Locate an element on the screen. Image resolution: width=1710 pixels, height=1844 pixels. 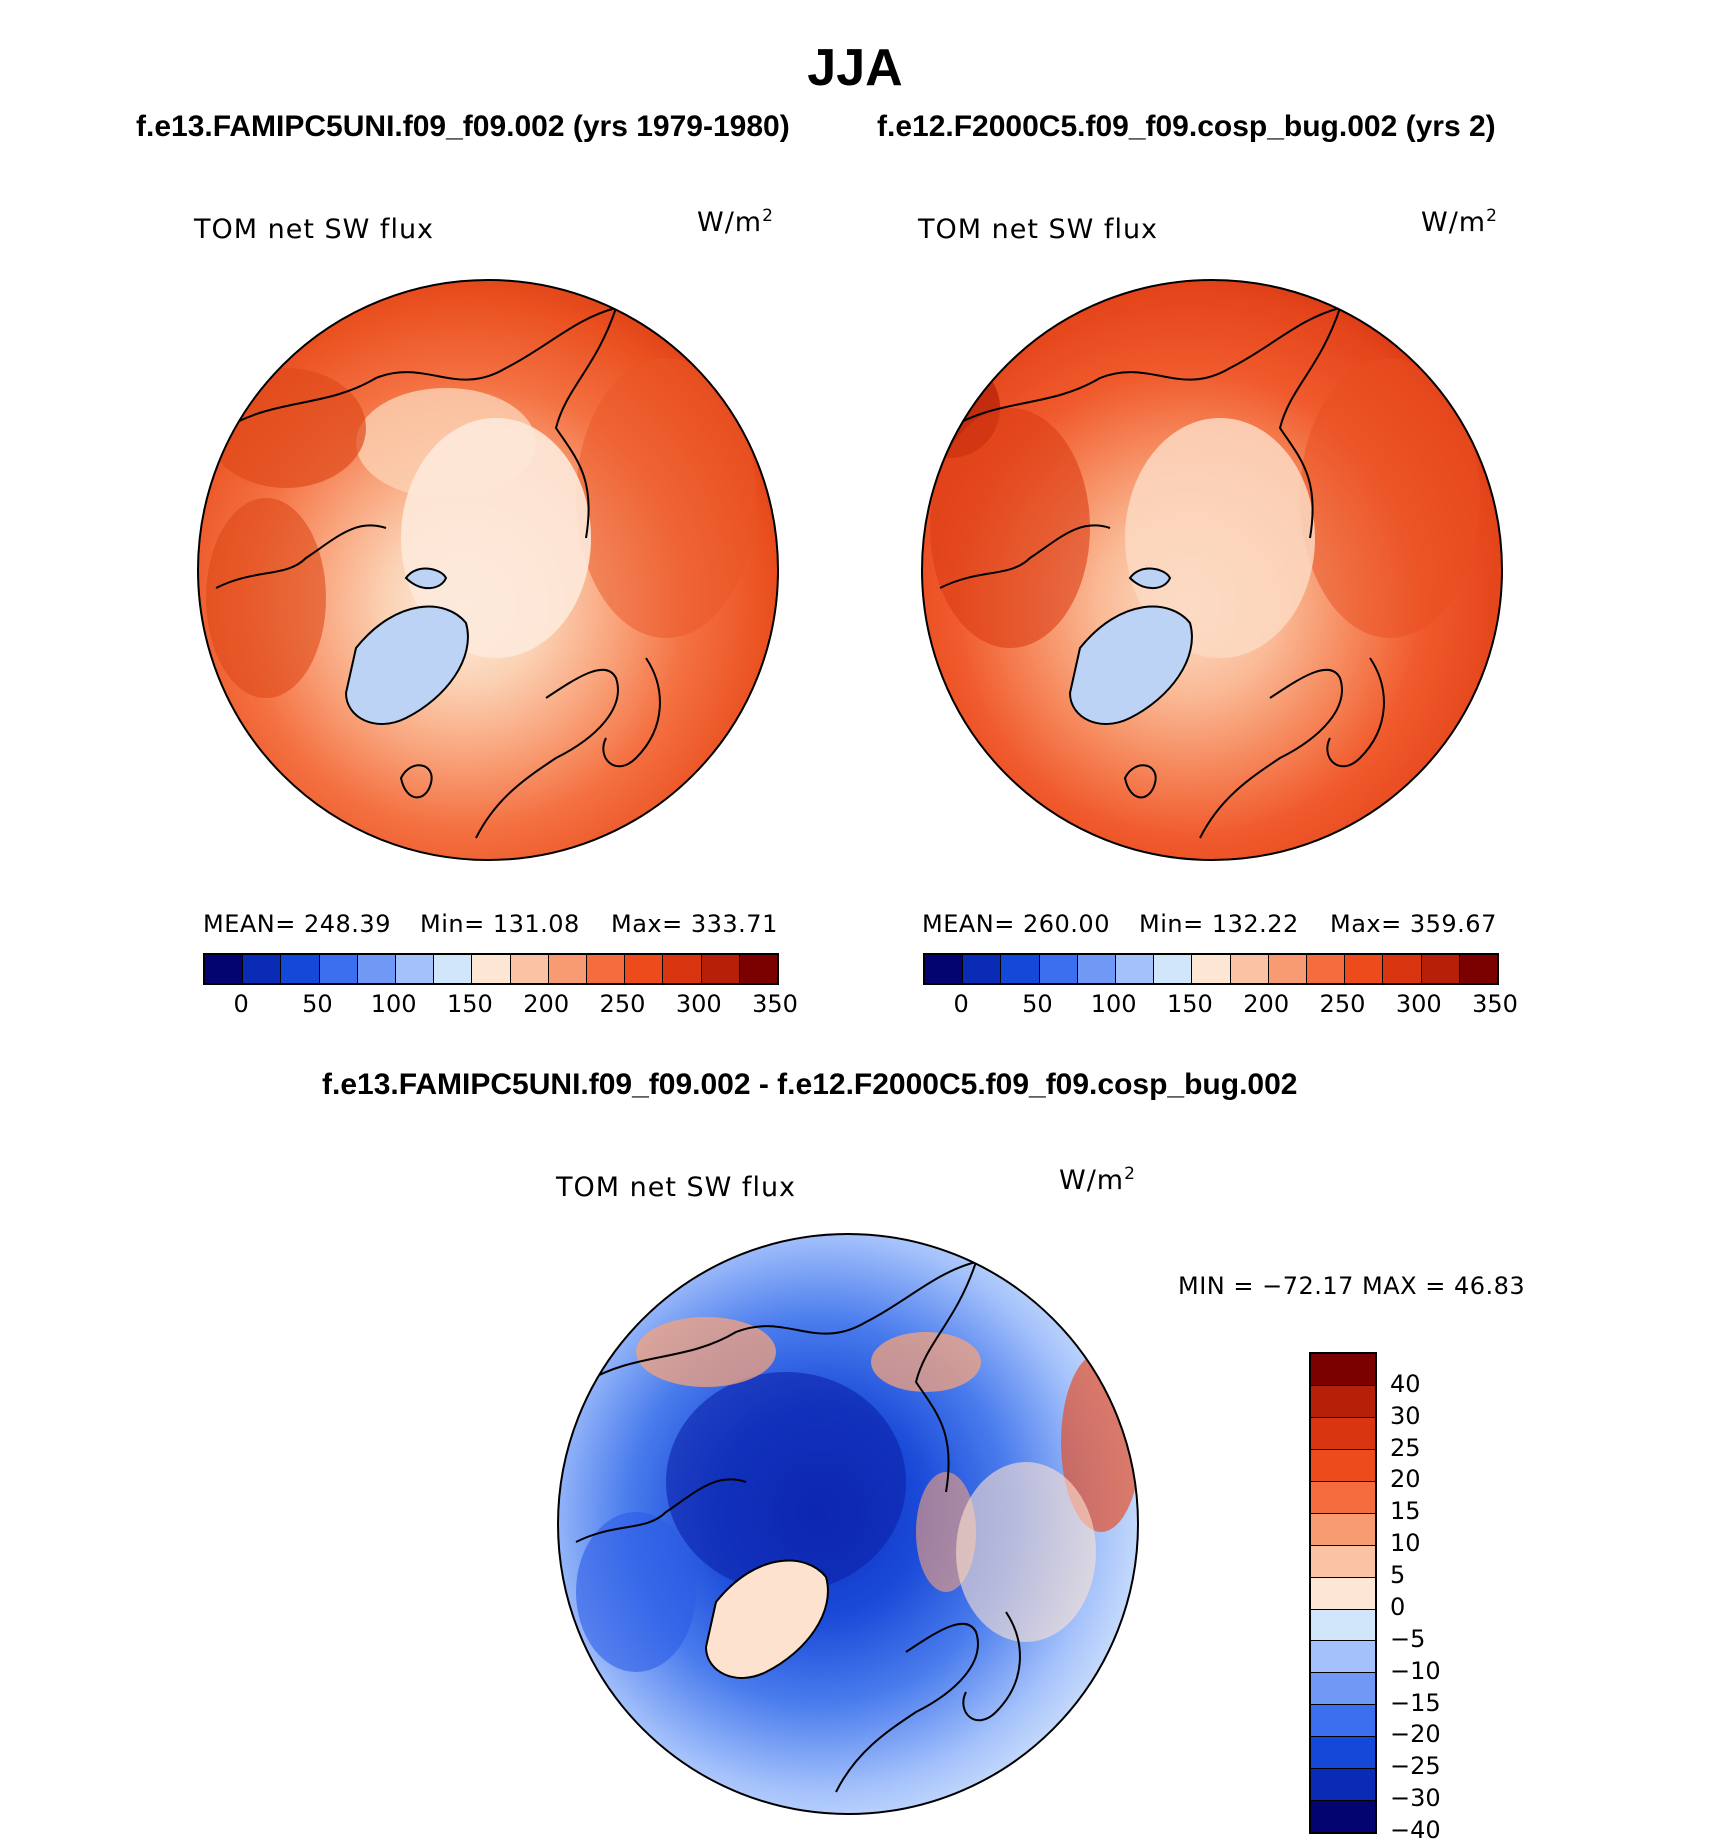
colorbar-tick-label: −40 is located at coordinates (1415, 1830).